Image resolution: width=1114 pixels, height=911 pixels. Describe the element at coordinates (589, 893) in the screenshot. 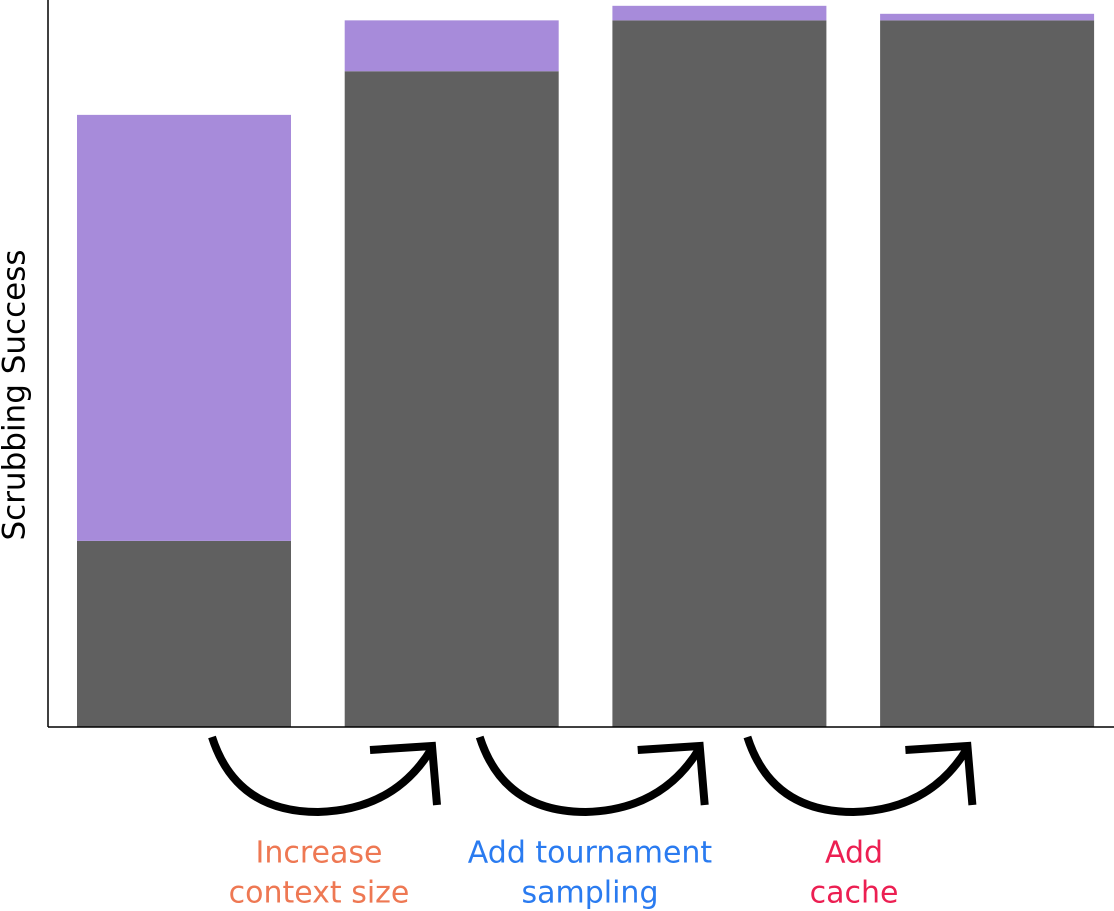

I see `annotation-text: sampling` at that location.